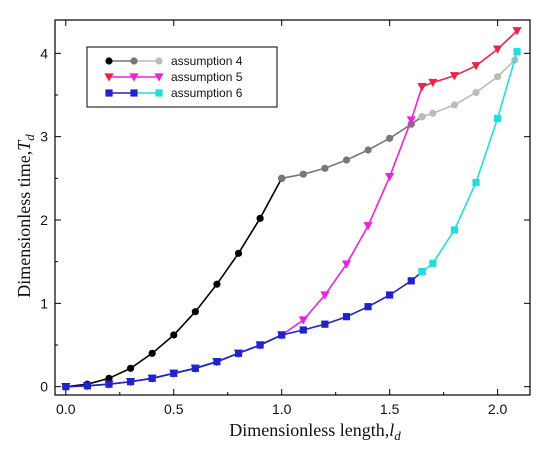 This screenshot has width=550, height=449. Describe the element at coordinates (29, 137) in the screenshot. I see `y-axis-title-sub: d` at that location.